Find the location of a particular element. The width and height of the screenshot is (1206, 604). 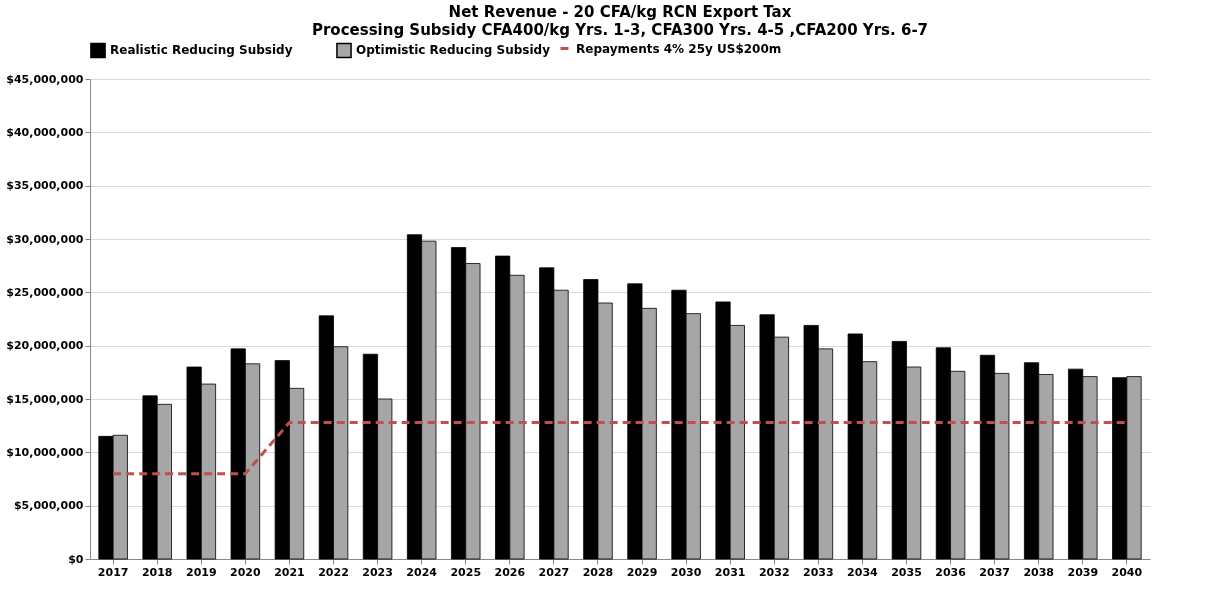

x-tick-label: 2027 is located at coordinates (554, 572).